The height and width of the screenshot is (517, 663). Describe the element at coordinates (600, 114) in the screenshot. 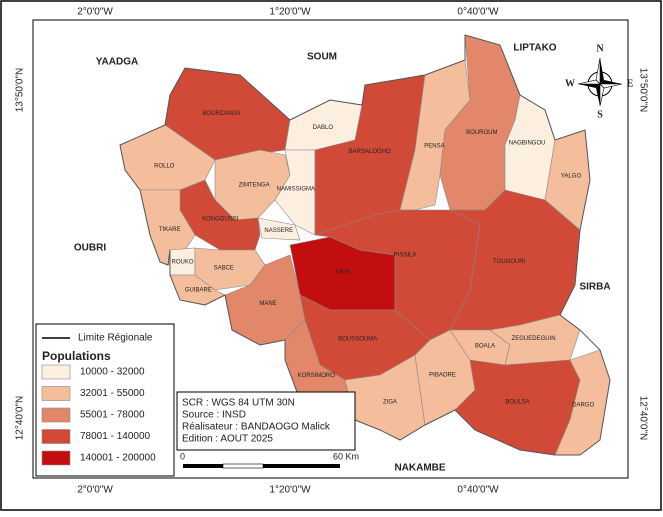

I see `compass-s: S` at that location.